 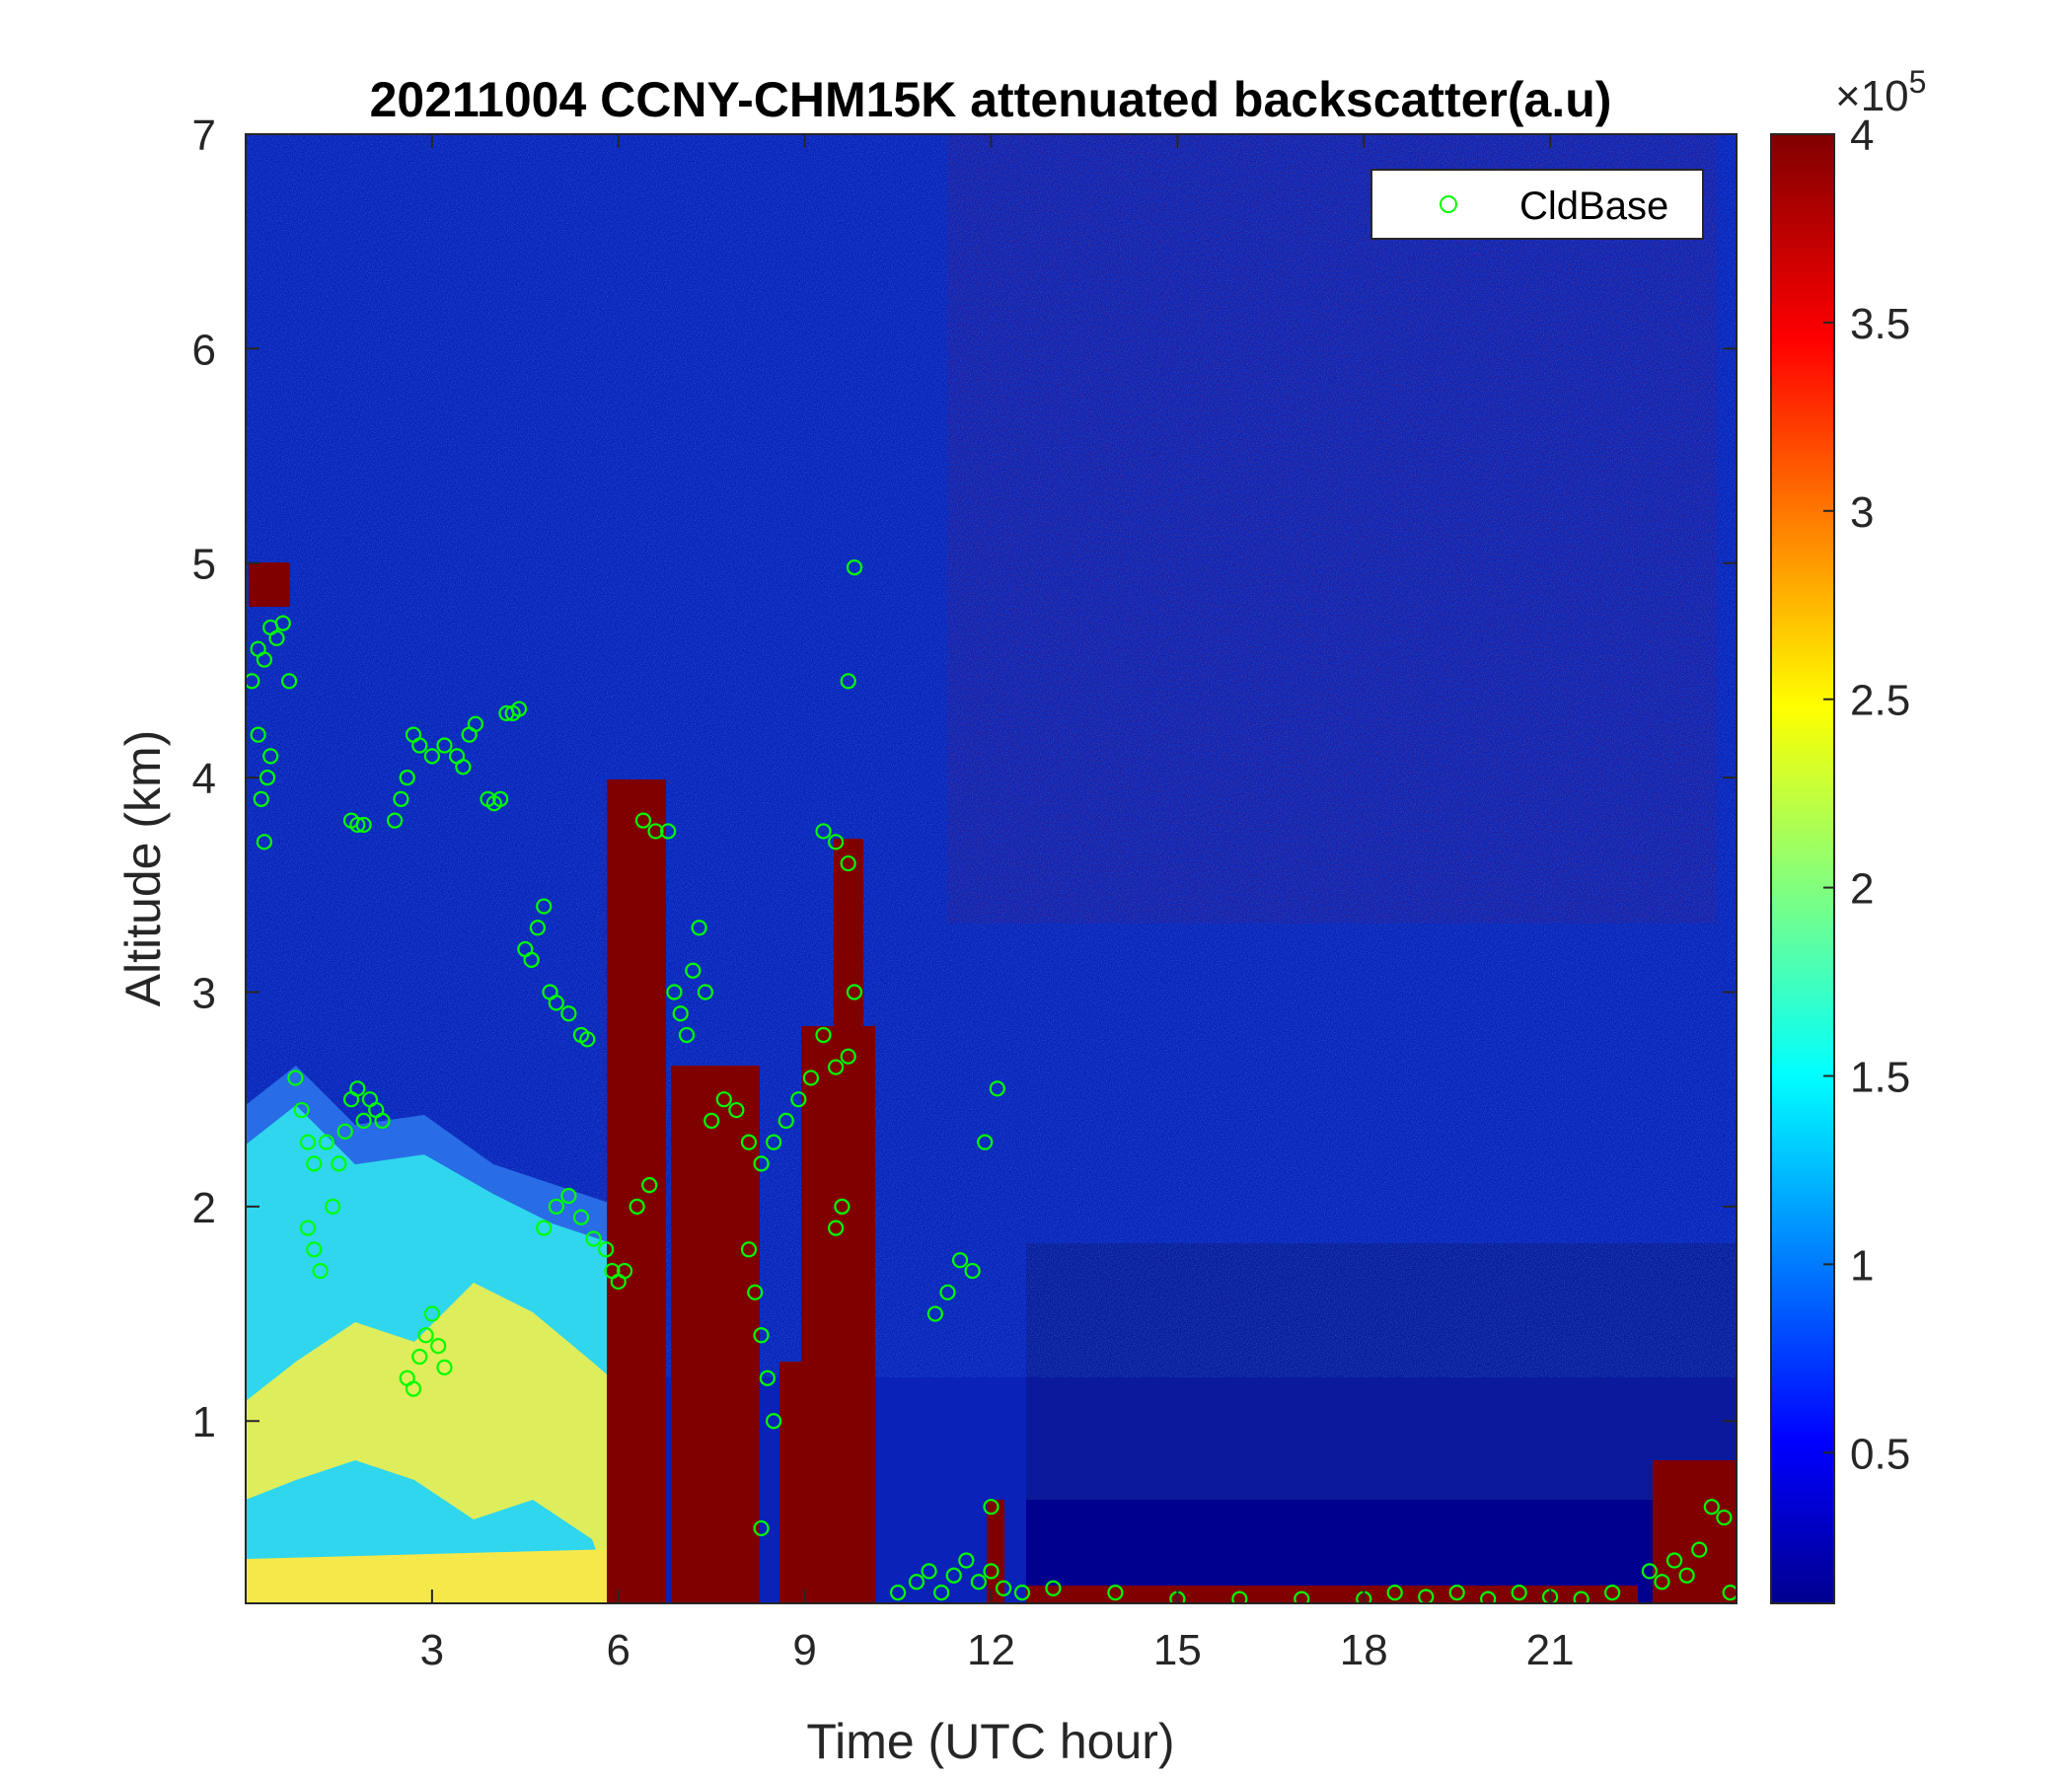 What do you see at coordinates (804, 1650) in the screenshot?
I see `x-tick-label: 9` at bounding box center [804, 1650].